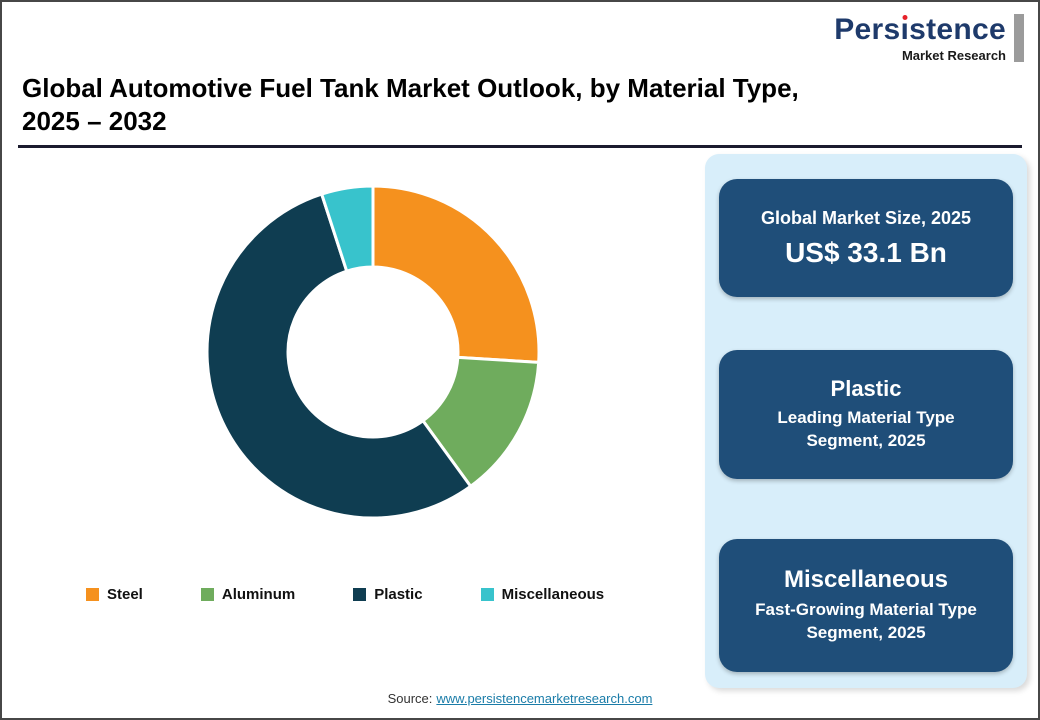 The height and width of the screenshot is (720, 1040). What do you see at coordinates (410, 698) in the screenshot?
I see `source-label: Source:` at bounding box center [410, 698].